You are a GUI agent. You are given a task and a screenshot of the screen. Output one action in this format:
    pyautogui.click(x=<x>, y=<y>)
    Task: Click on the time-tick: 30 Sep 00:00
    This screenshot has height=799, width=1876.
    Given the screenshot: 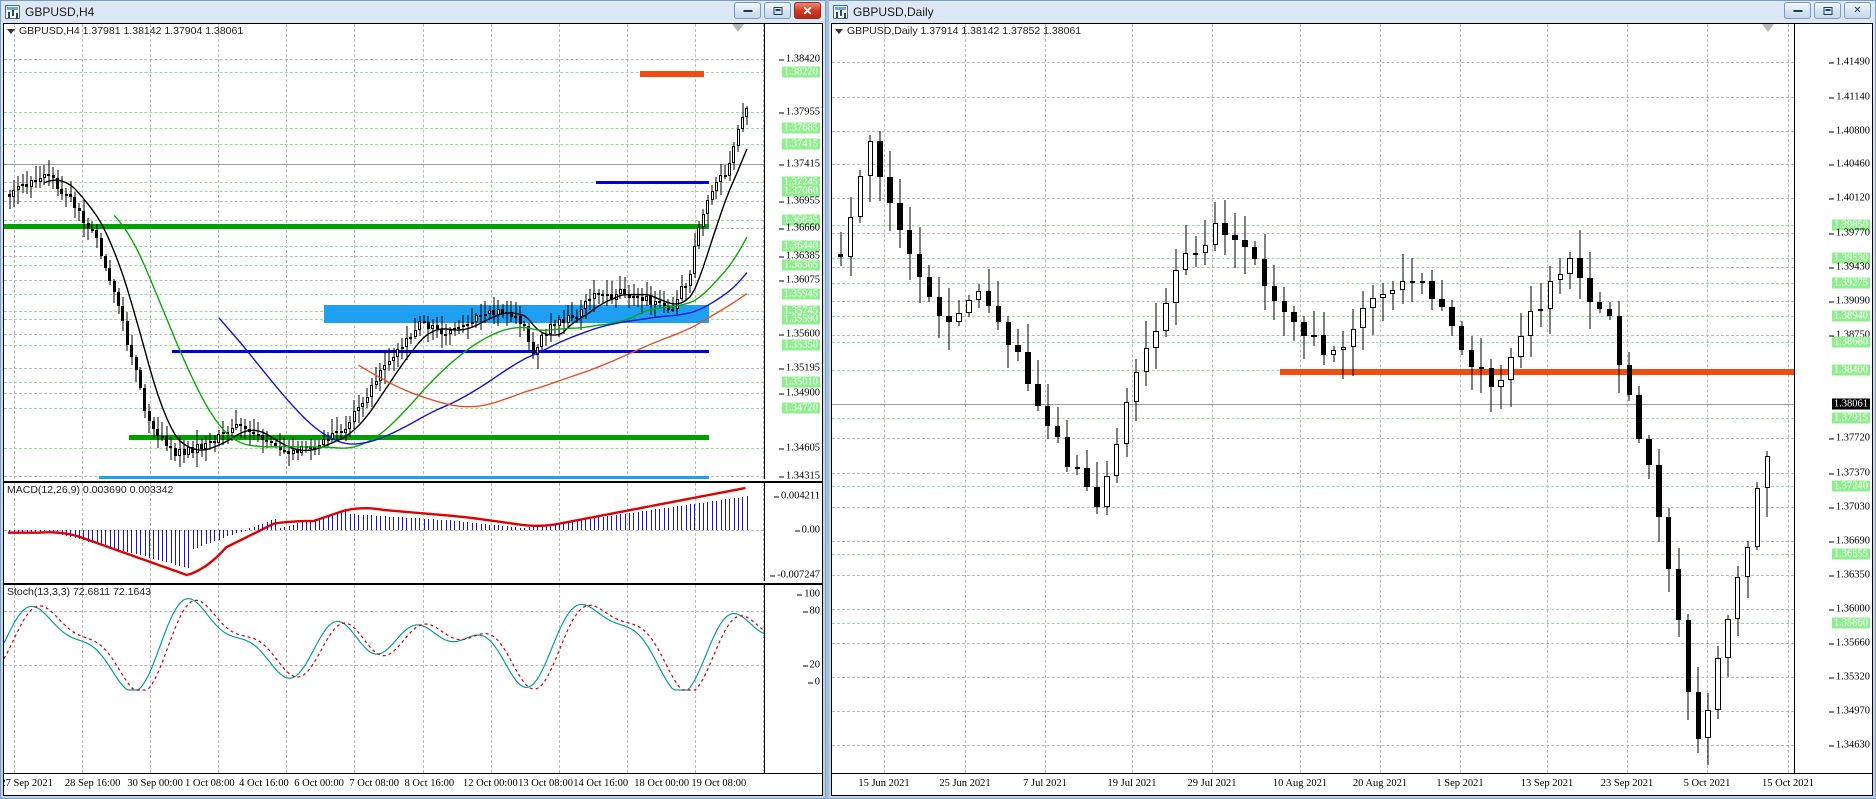 What is the action you would take?
    pyautogui.click(x=155, y=783)
    